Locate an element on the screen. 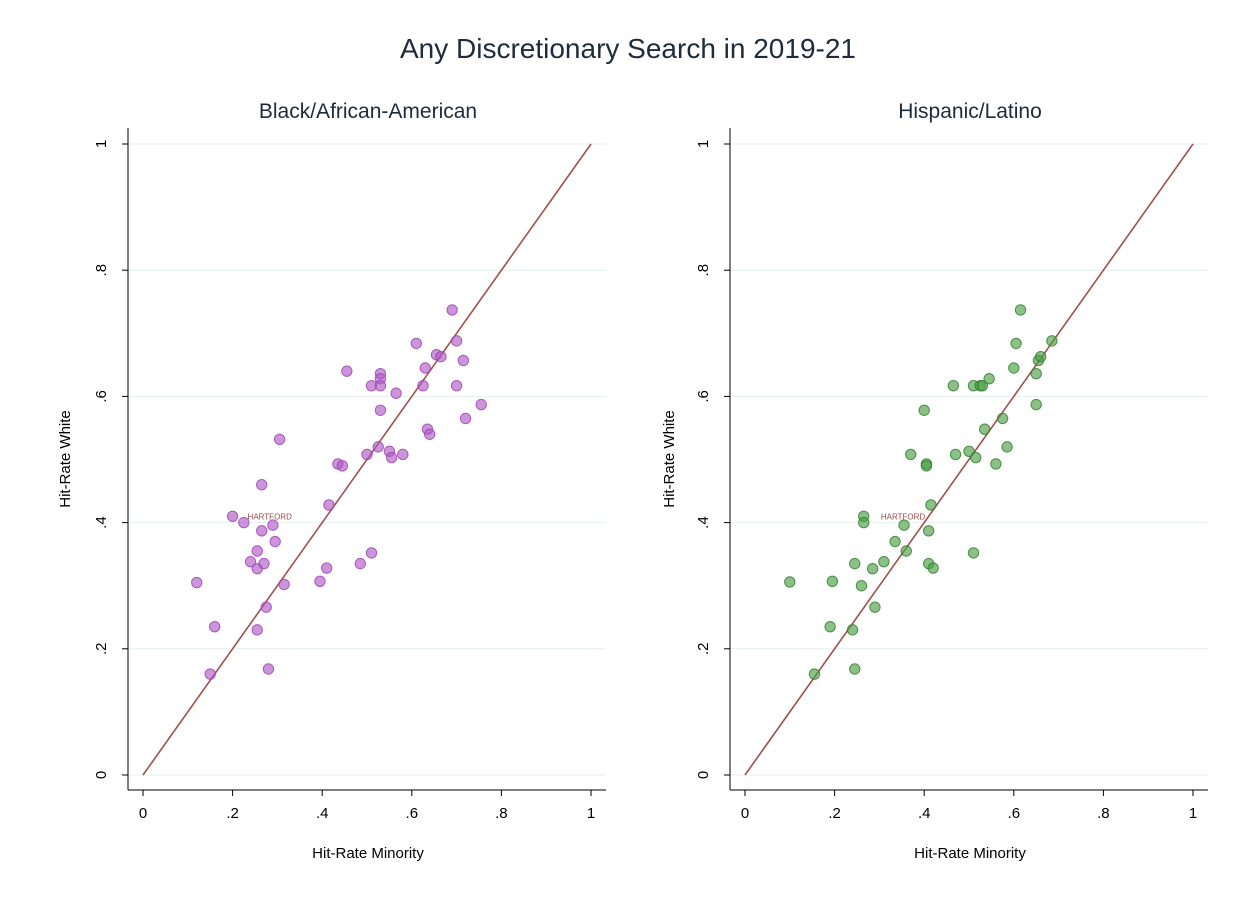 The image size is (1249, 901). y-tick-label: .8 is located at coordinates (703, 270).